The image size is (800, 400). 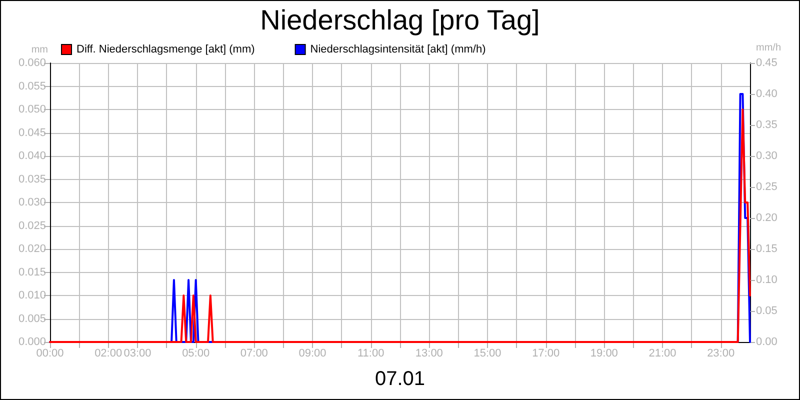 I want to click on y-tick-label: 0.060, so click(x=32, y=63).